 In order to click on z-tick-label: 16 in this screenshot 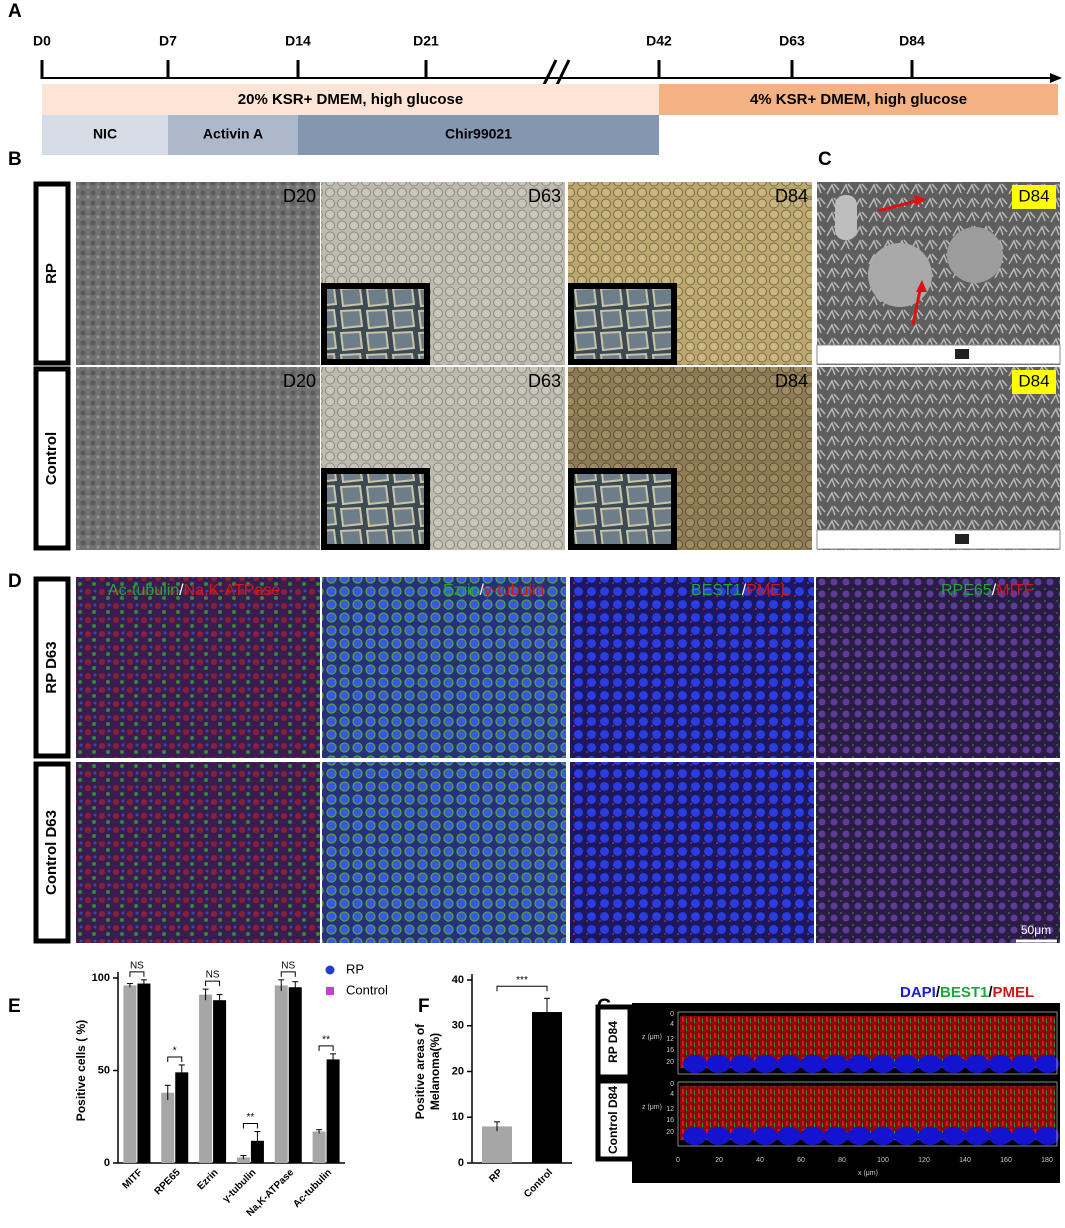, I will do `click(670, 1050)`.